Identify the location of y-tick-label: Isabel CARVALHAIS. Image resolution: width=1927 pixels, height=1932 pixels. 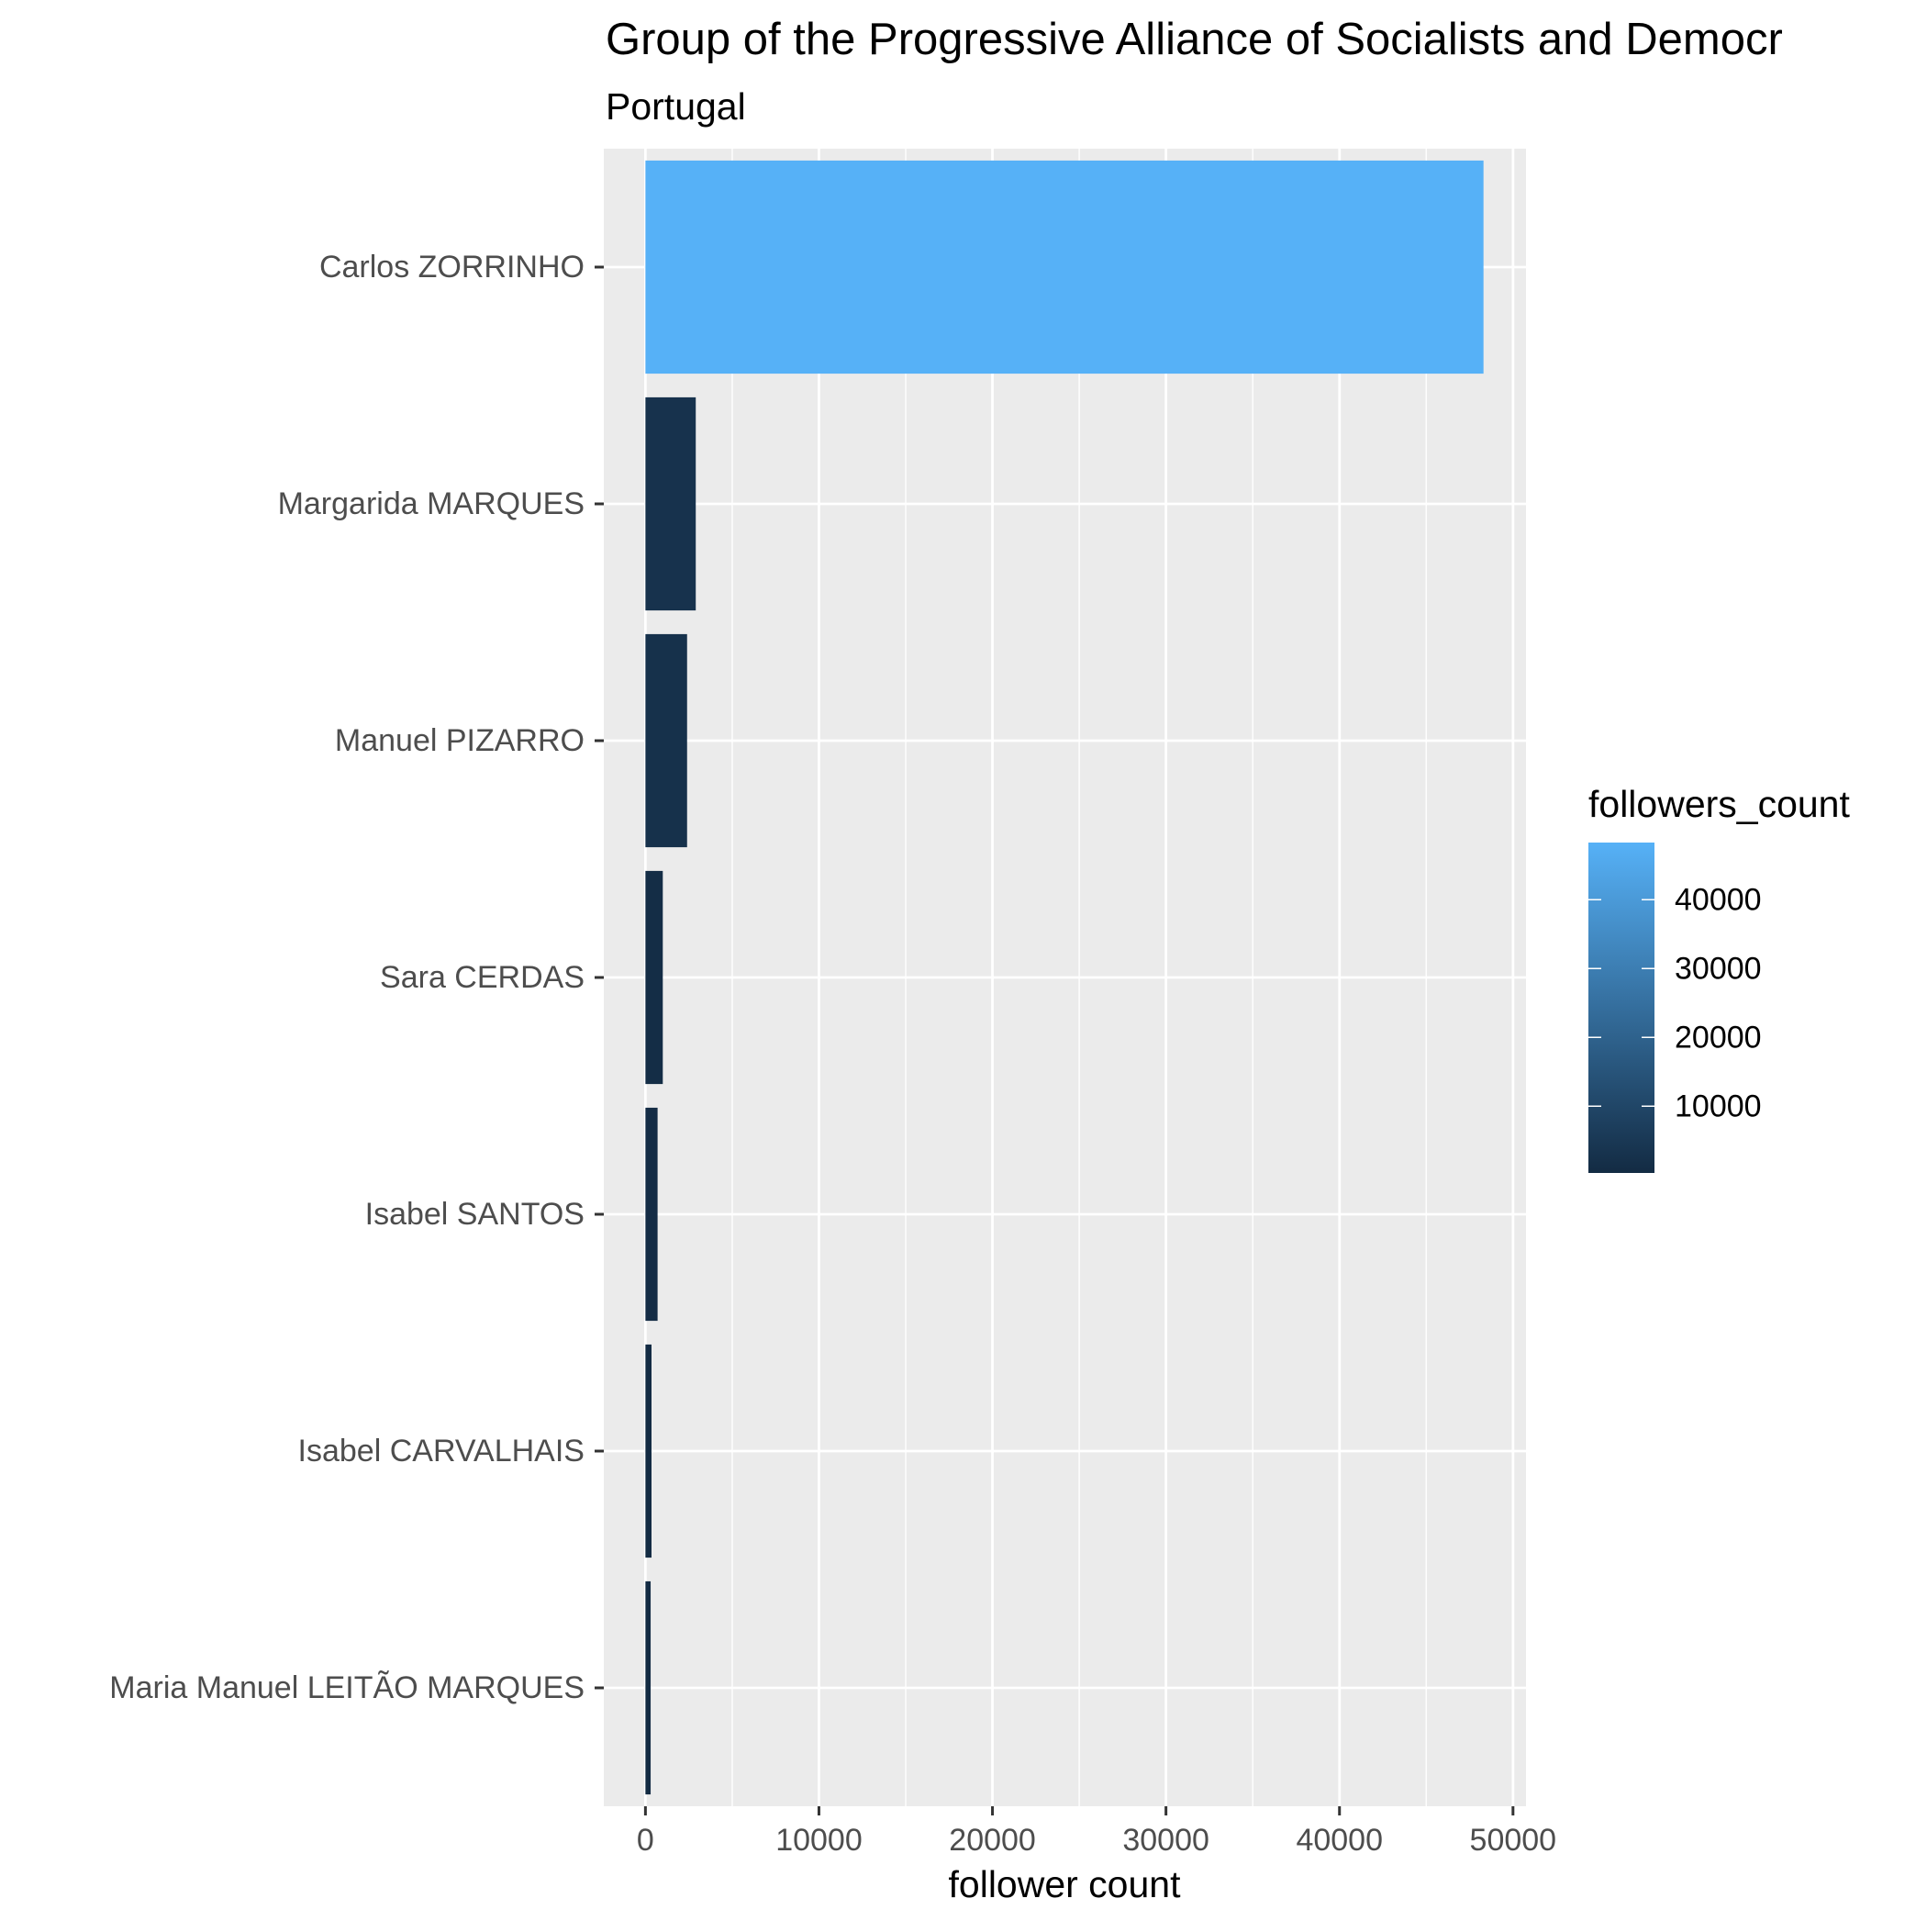
(441, 1451).